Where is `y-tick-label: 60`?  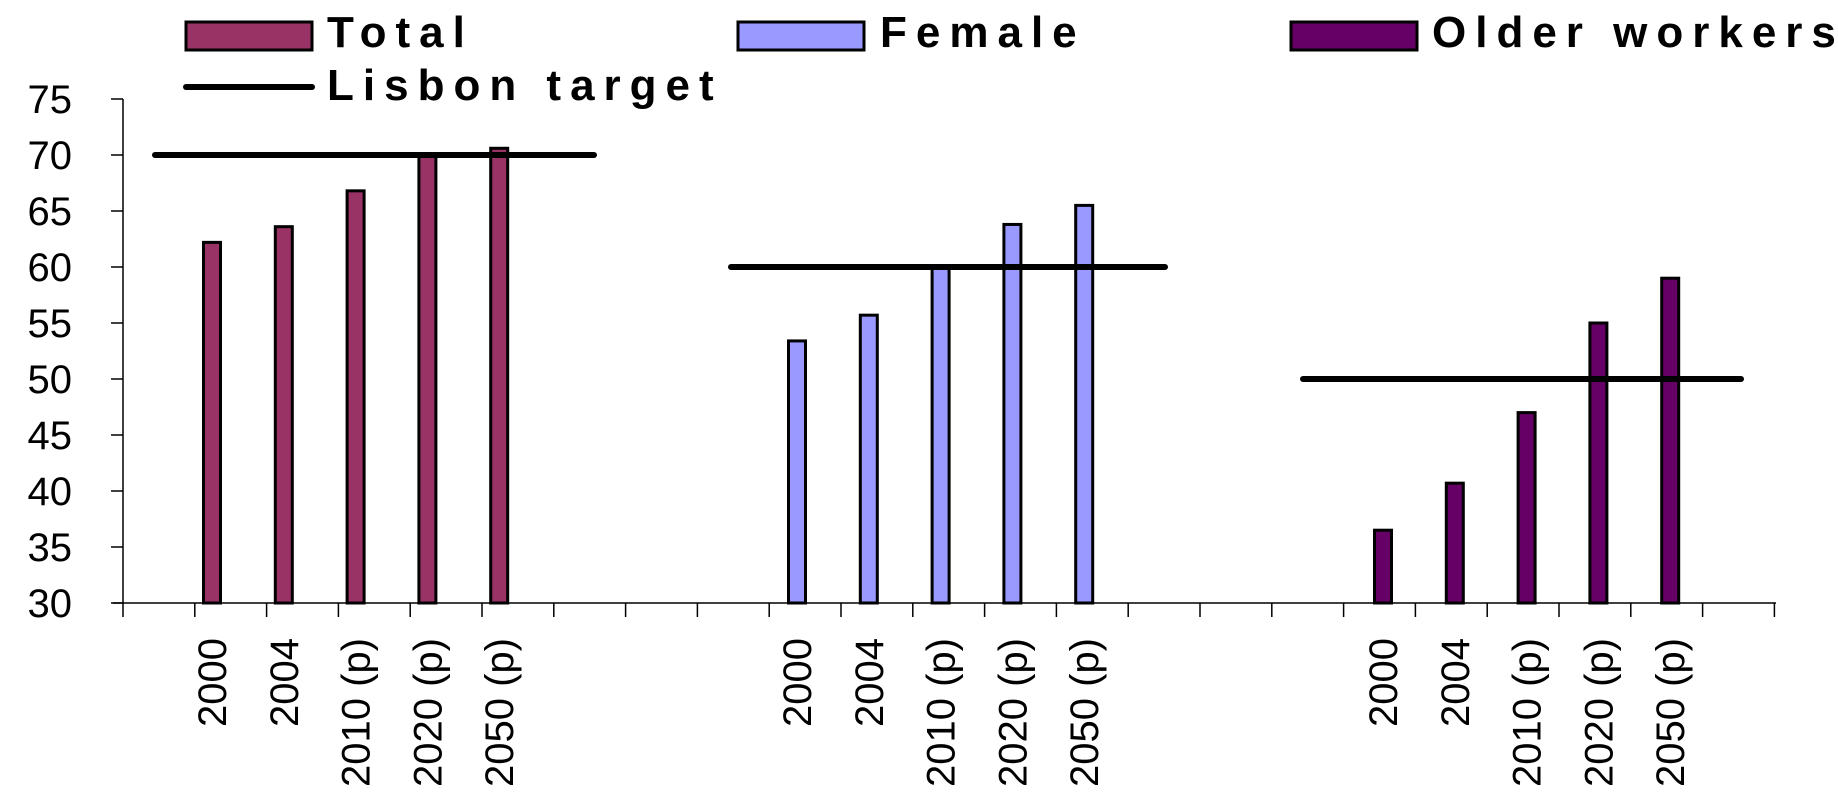
y-tick-label: 60 is located at coordinates (50, 268).